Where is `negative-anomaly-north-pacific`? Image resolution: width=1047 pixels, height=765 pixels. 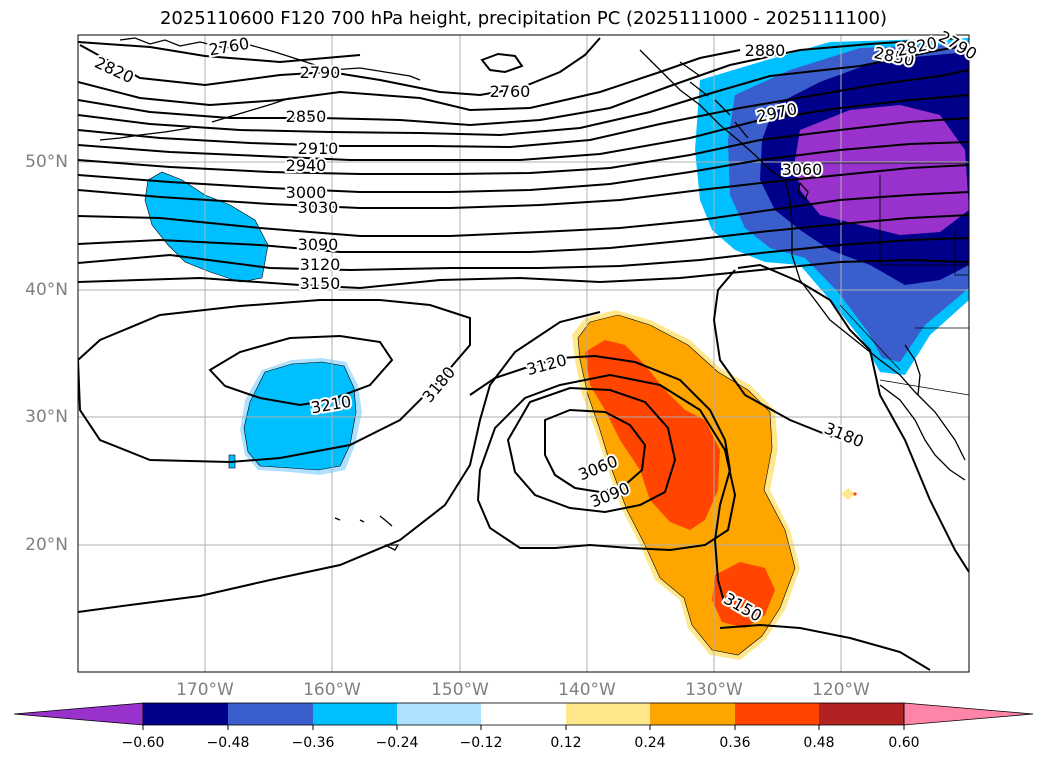
negative-anomaly-north-pacific is located at coordinates (206, 227).